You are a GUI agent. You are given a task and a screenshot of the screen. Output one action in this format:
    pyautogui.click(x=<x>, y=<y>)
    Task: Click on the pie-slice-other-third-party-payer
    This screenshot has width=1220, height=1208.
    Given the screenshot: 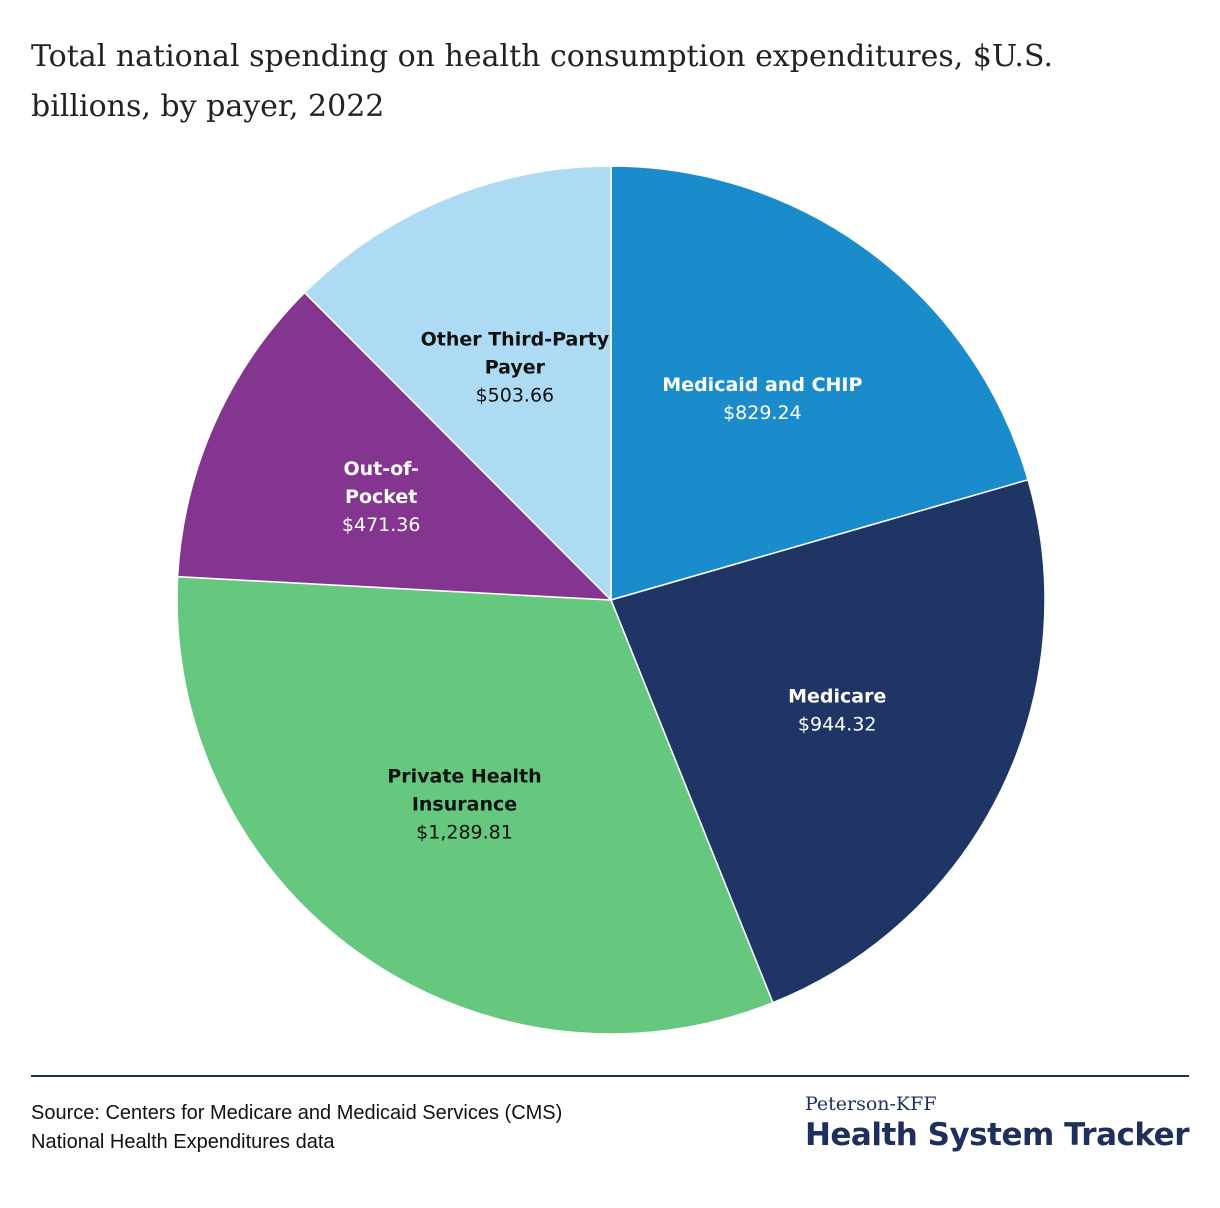 What is the action you would take?
    pyautogui.click(x=457, y=383)
    